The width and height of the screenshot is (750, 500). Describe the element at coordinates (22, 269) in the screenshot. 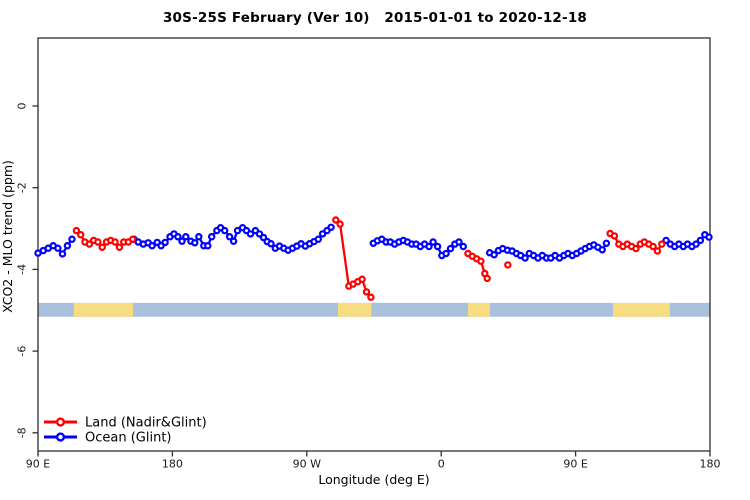

I see `y-tick-label: -4` at that location.